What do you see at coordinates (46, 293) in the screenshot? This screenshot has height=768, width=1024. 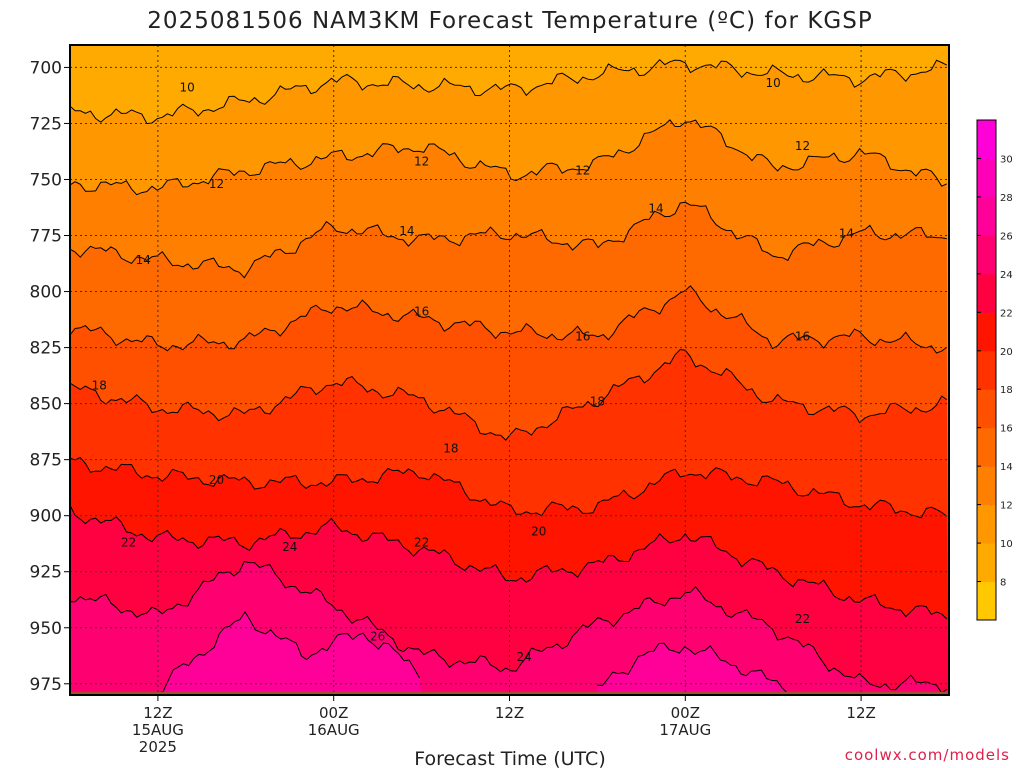 I see `y-tick-label: 800` at bounding box center [46, 293].